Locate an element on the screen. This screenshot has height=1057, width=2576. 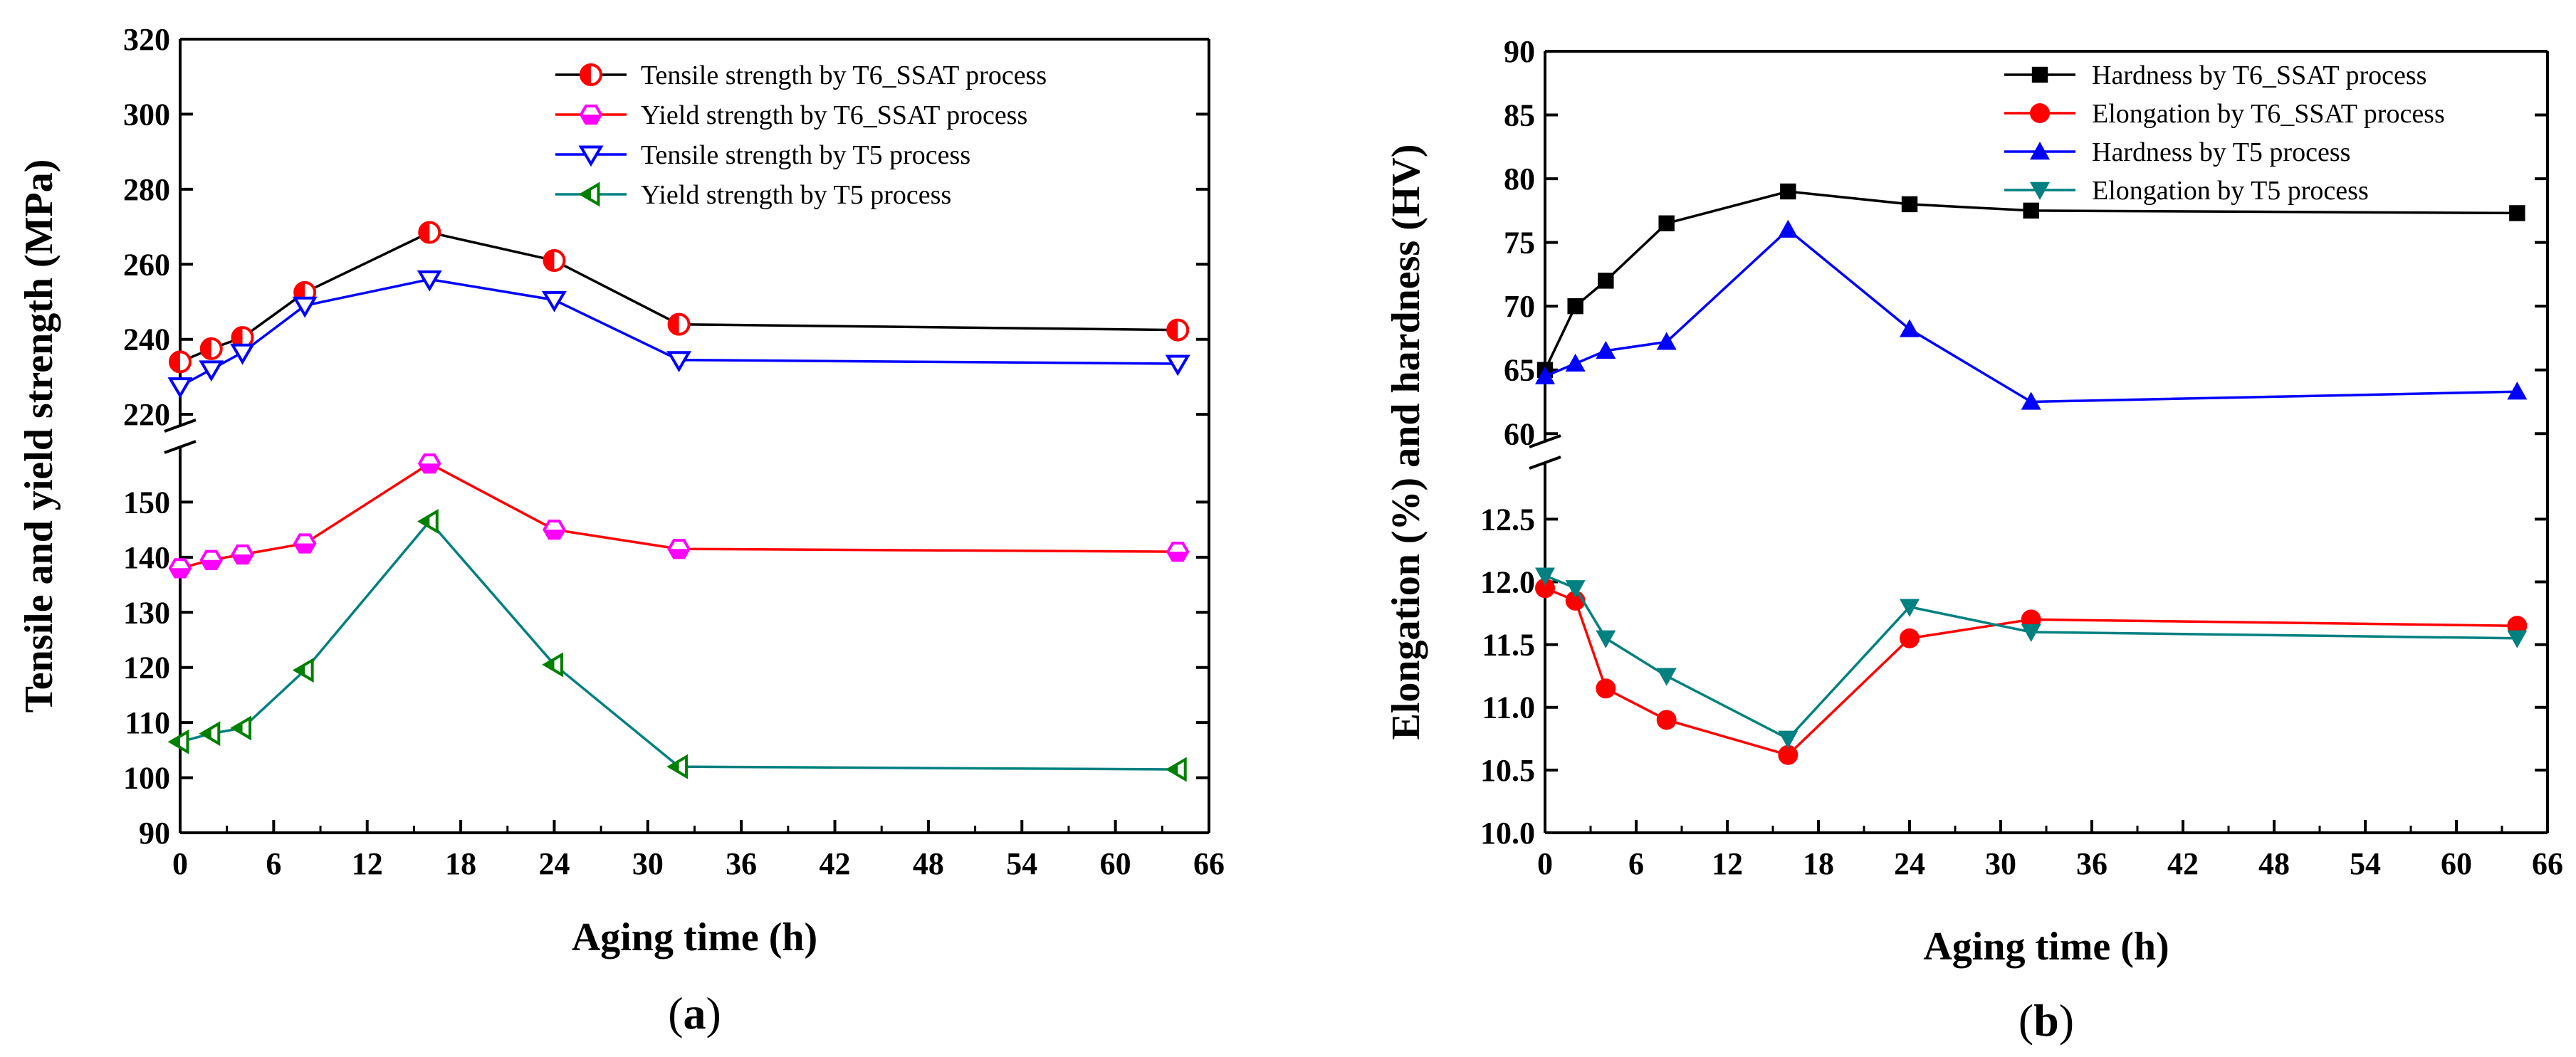
y-tick-label-lower: 10.0 is located at coordinates (1507, 833).